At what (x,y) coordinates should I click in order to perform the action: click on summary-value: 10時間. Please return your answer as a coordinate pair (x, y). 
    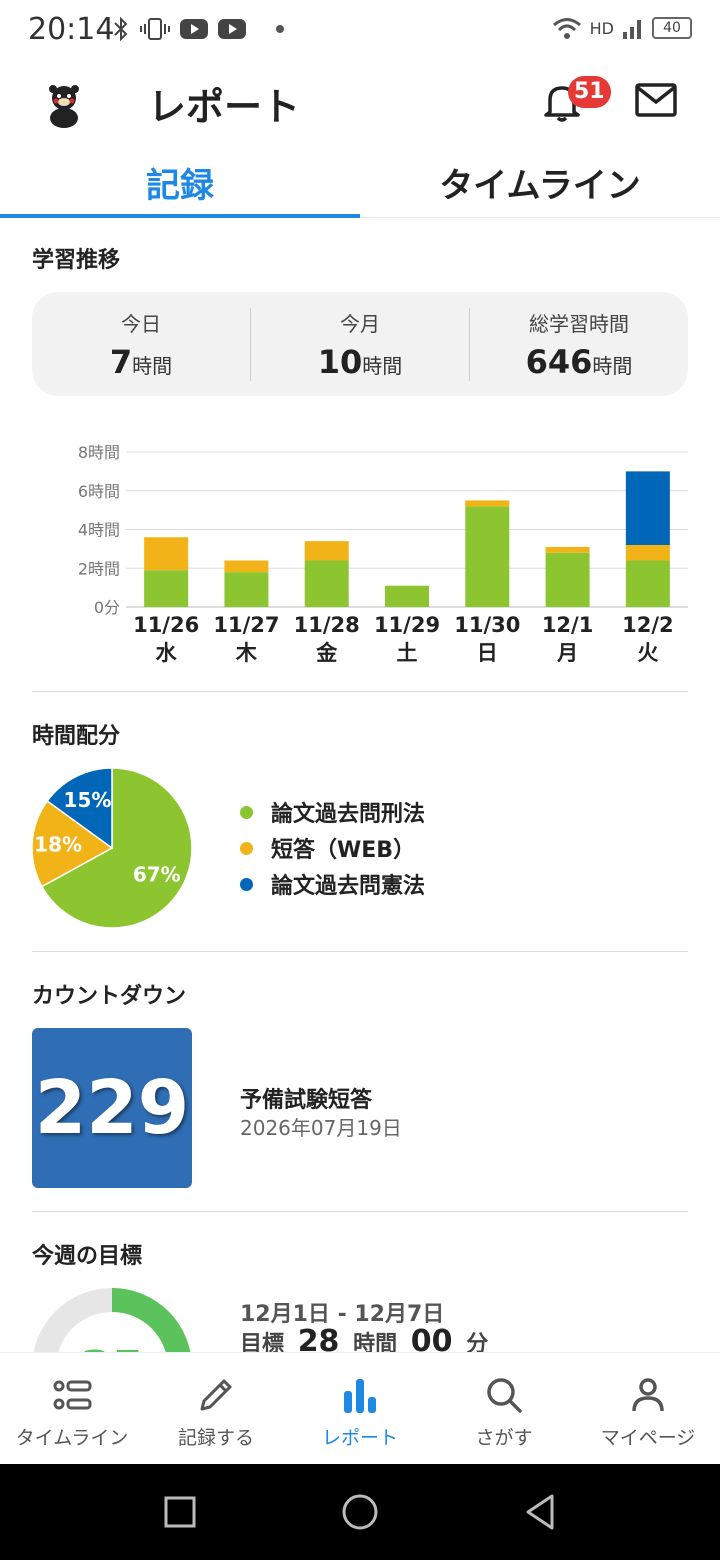
    Looking at the image, I should click on (360, 361).